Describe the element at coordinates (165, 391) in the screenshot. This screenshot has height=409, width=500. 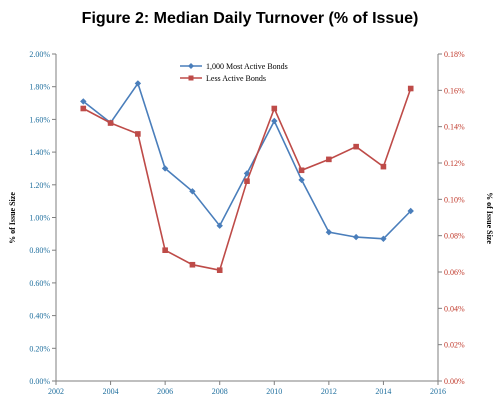
I see `x-tick-label: 2006` at that location.